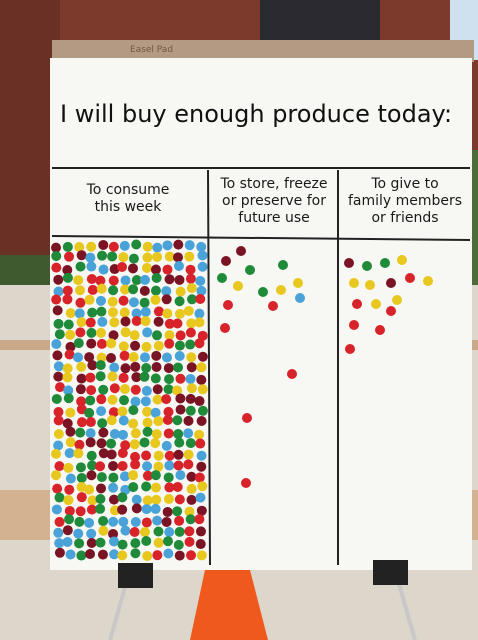 The width and height of the screenshot is (478, 640). I want to click on column-heading: To give to family members or friends, so click(405, 201).